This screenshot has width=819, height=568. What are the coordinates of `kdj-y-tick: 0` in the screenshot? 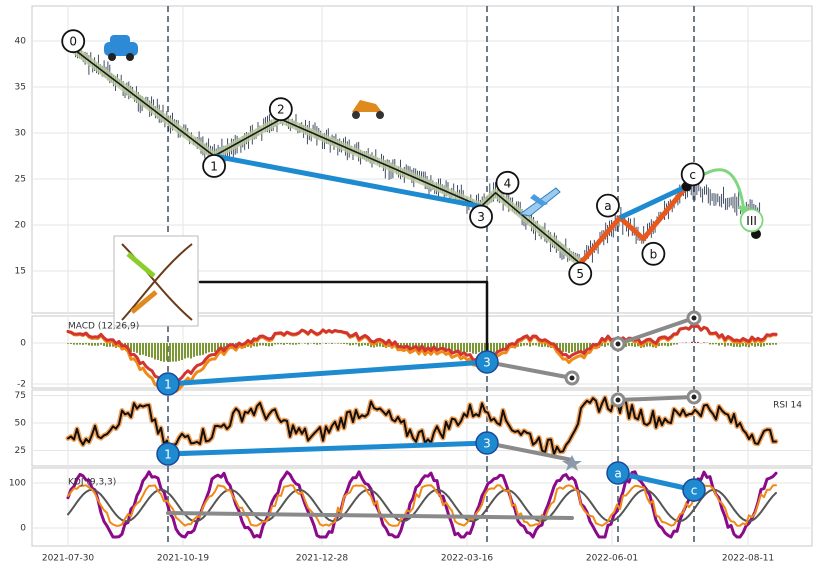 It's located at (23, 529).